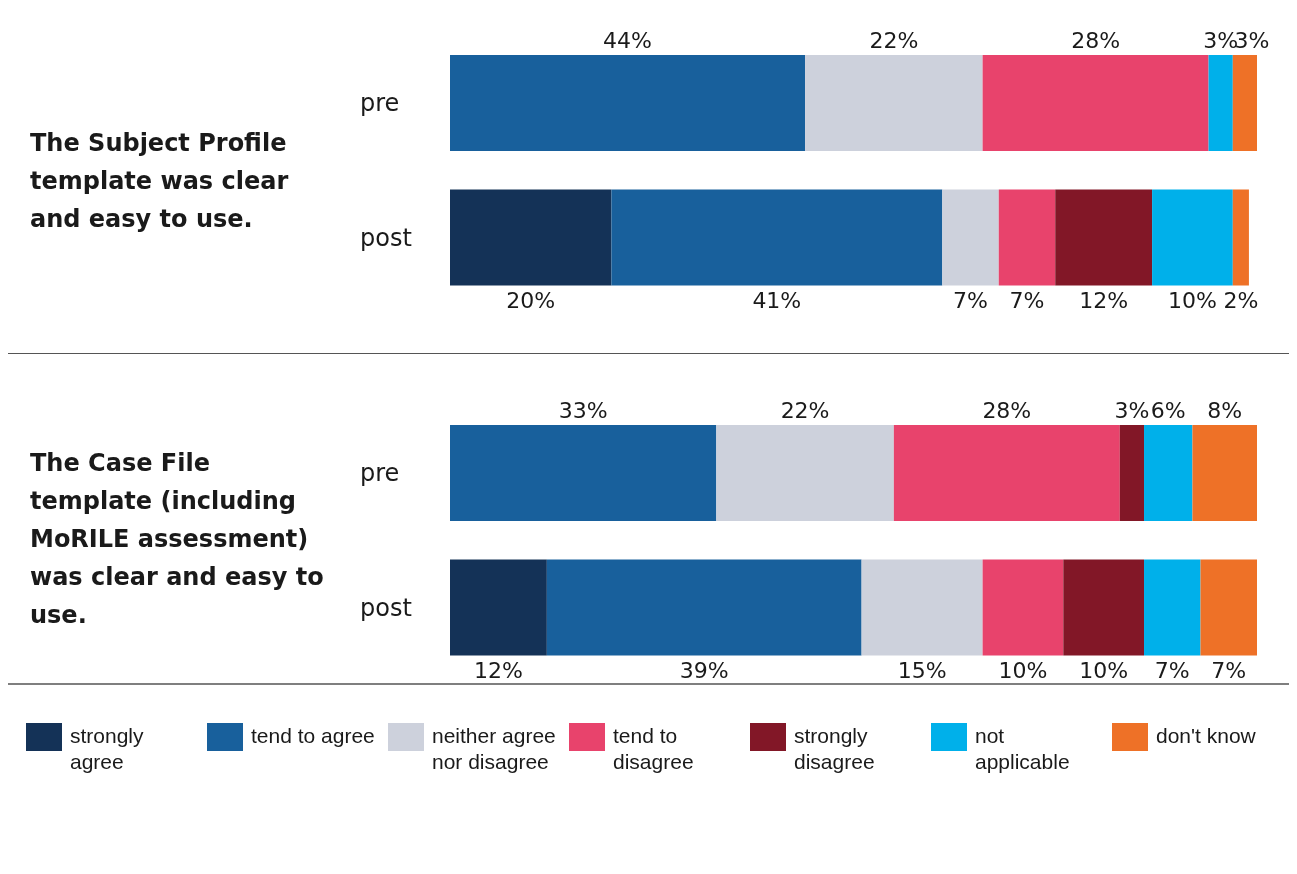  What do you see at coordinates (583, 410) in the screenshot?
I see `data-label: 33%` at bounding box center [583, 410].